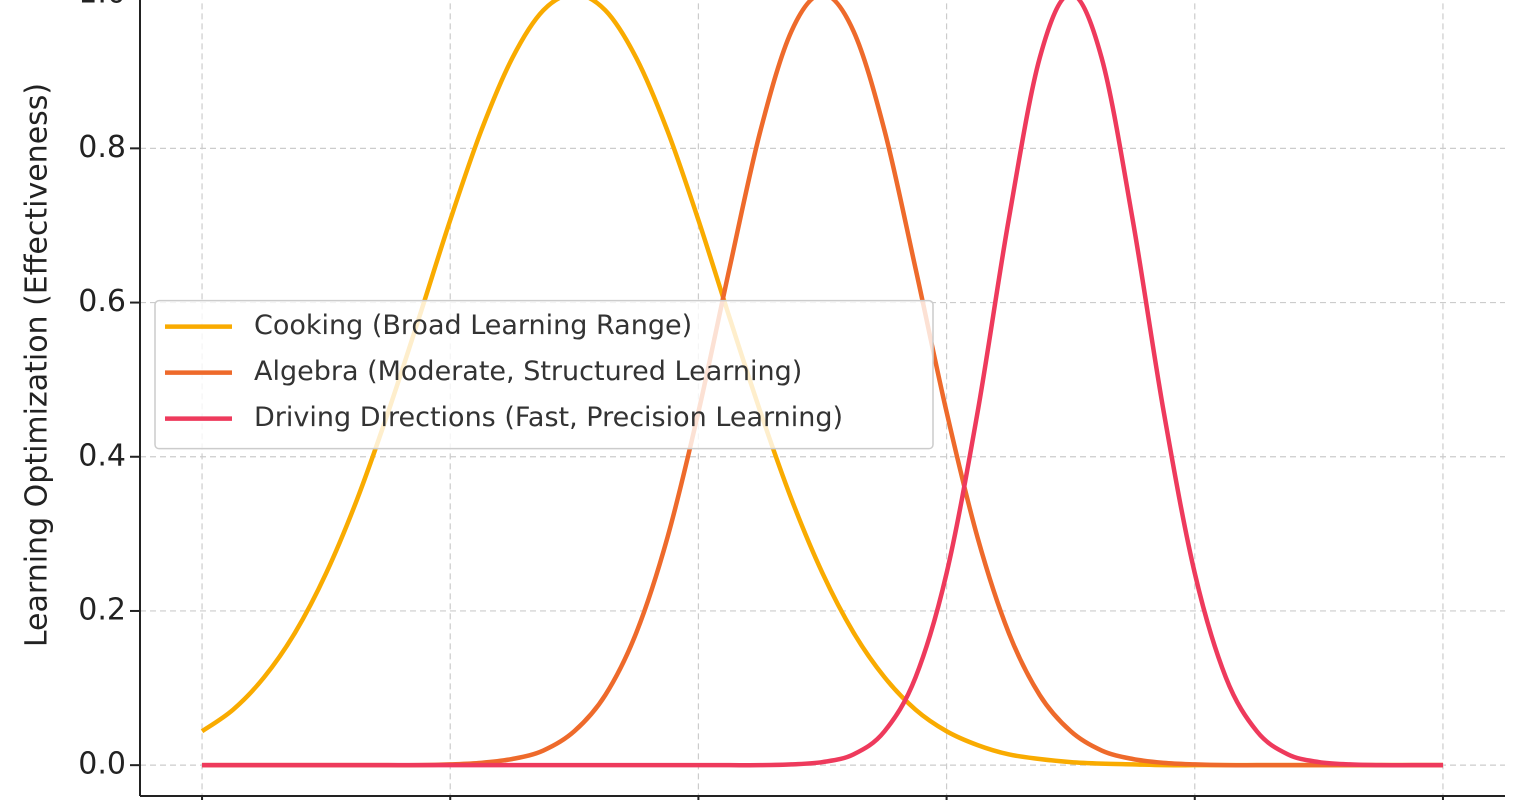 The image size is (1528, 800). I want to click on legend-box, so click(544, 374).